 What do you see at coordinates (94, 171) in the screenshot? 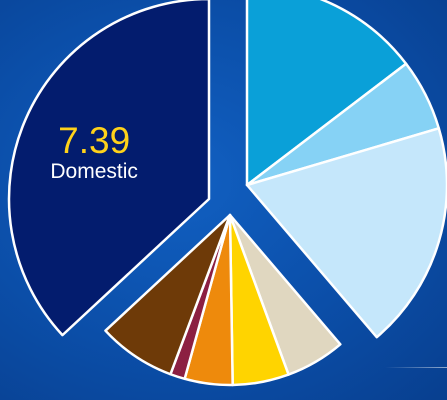
I see `slice-name-label: Domestic` at bounding box center [94, 171].